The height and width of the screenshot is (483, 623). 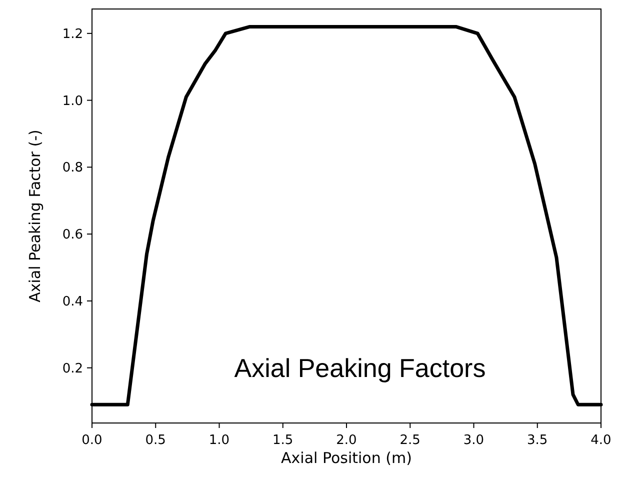 What do you see at coordinates (346, 440) in the screenshot?
I see `x-tick-label: 2.0` at bounding box center [346, 440].